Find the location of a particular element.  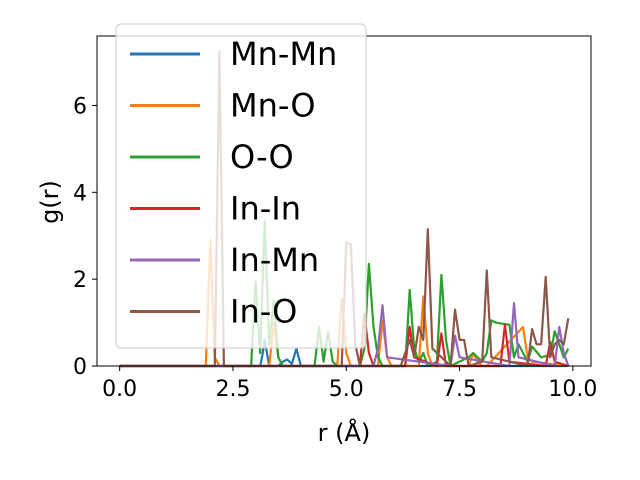

legend-label: Mn-O is located at coordinates (273, 106).